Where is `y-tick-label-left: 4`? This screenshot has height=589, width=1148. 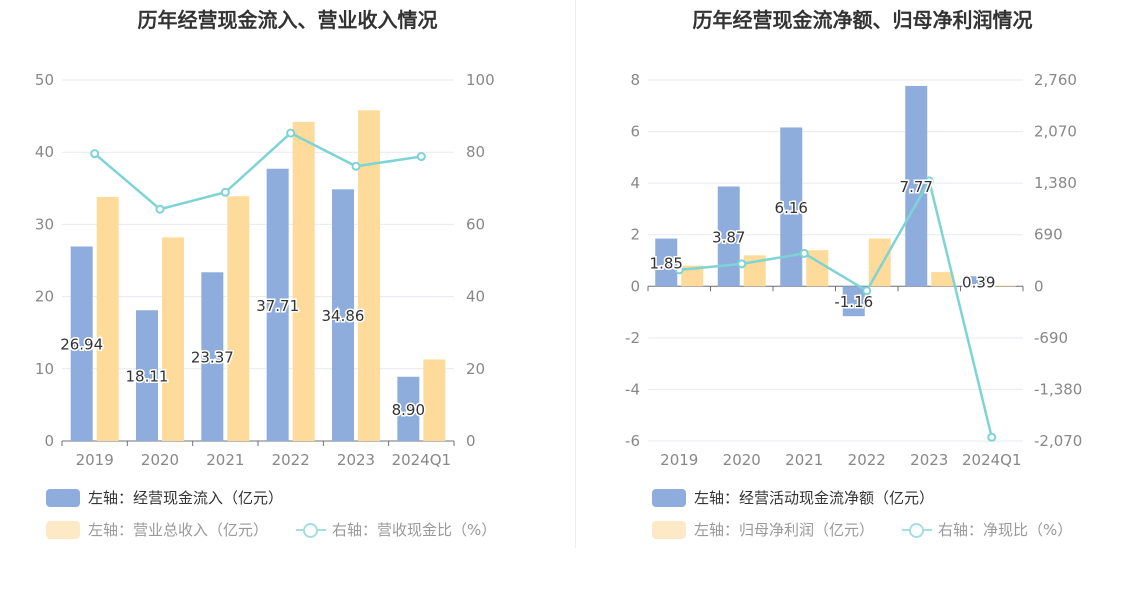 y-tick-label-left: 4 is located at coordinates (635, 183).